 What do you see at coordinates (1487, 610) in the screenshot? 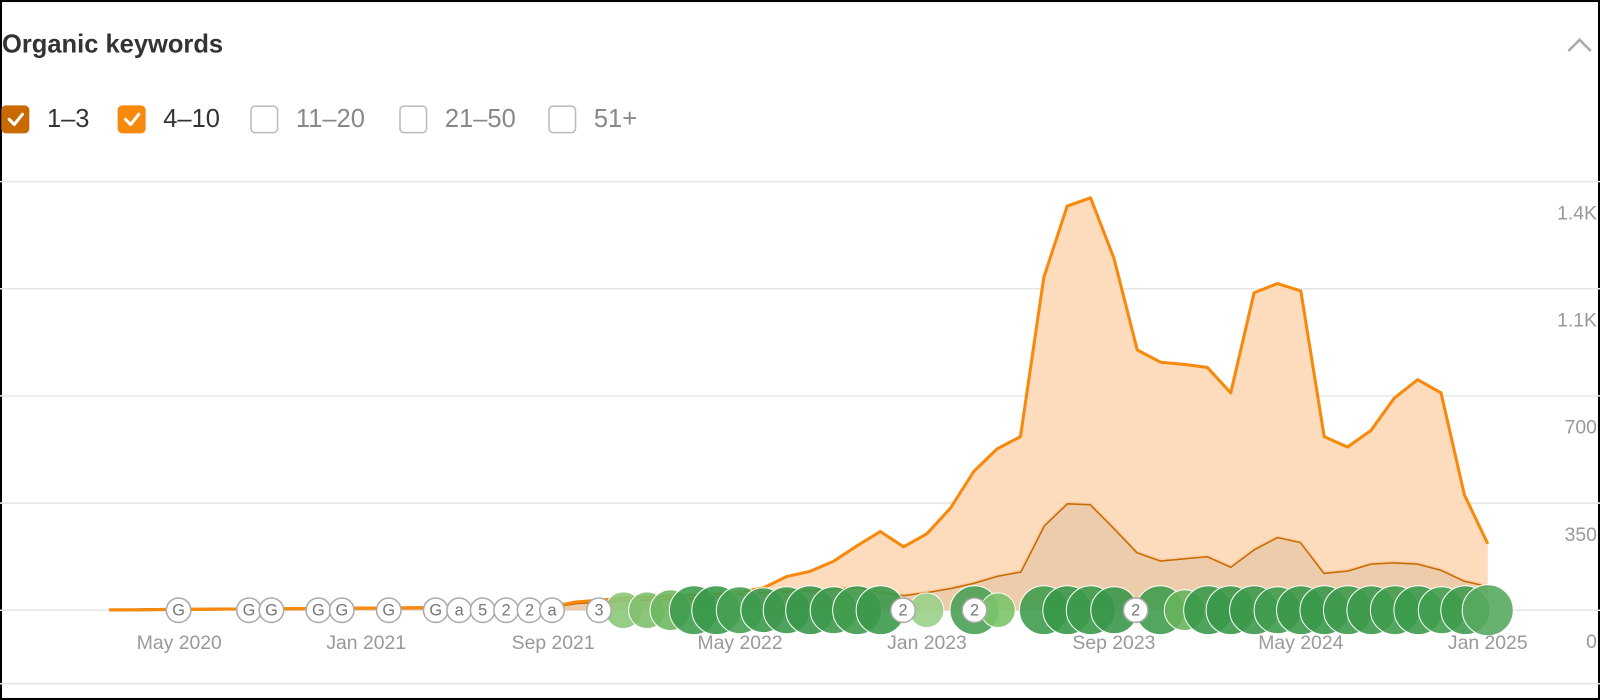
I see `update-marker` at bounding box center [1487, 610].